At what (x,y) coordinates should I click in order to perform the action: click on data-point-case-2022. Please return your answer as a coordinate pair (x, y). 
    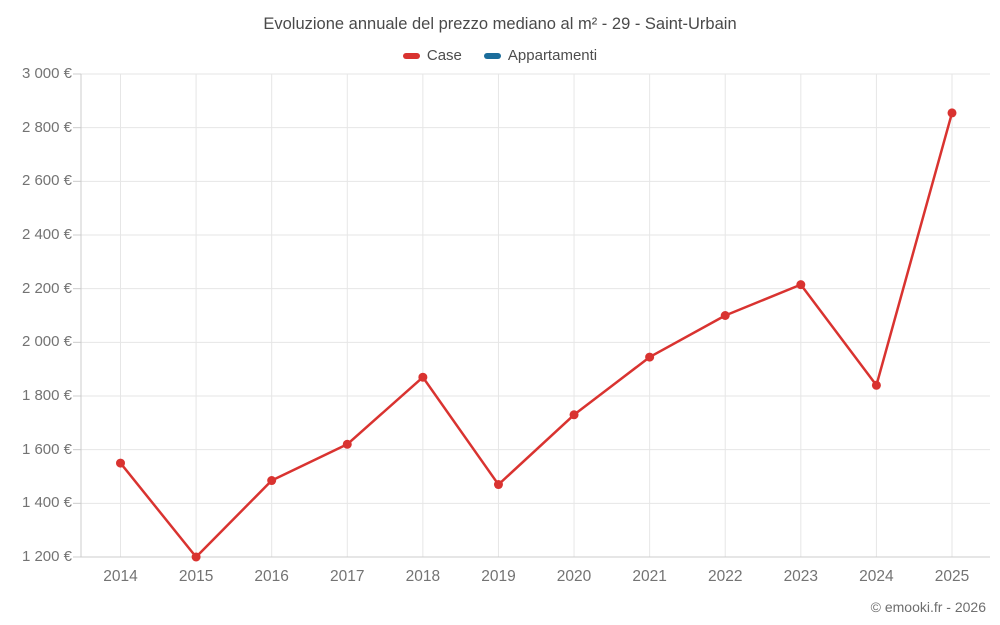
    Looking at the image, I should click on (725, 315).